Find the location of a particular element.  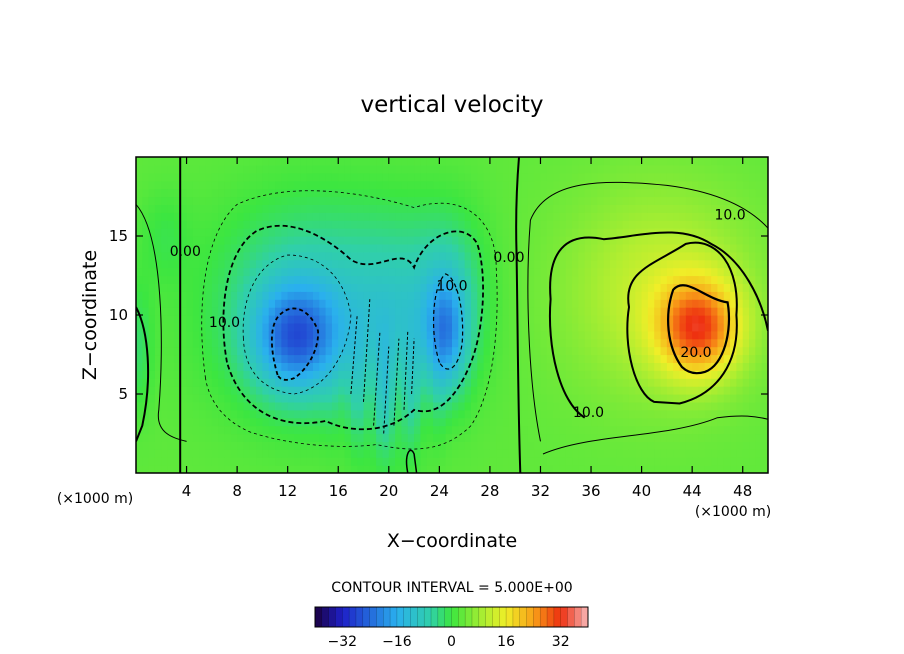

x-tick-label: 24 is located at coordinates (439, 491).